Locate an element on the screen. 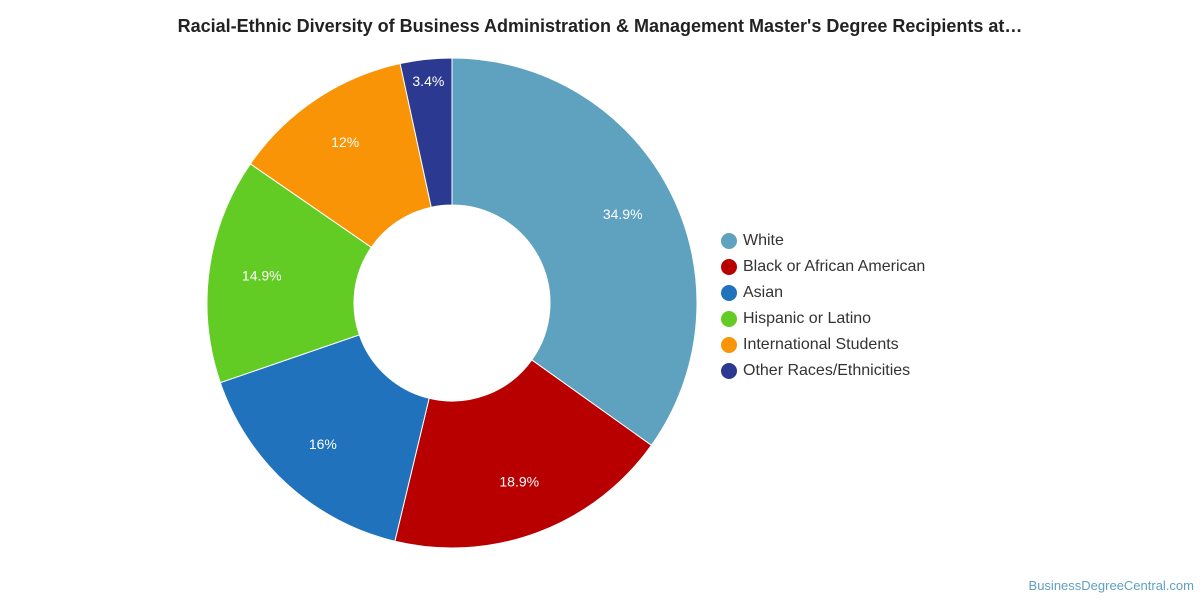 The height and width of the screenshot is (600, 1200). legend-label-white: White is located at coordinates (763, 240).